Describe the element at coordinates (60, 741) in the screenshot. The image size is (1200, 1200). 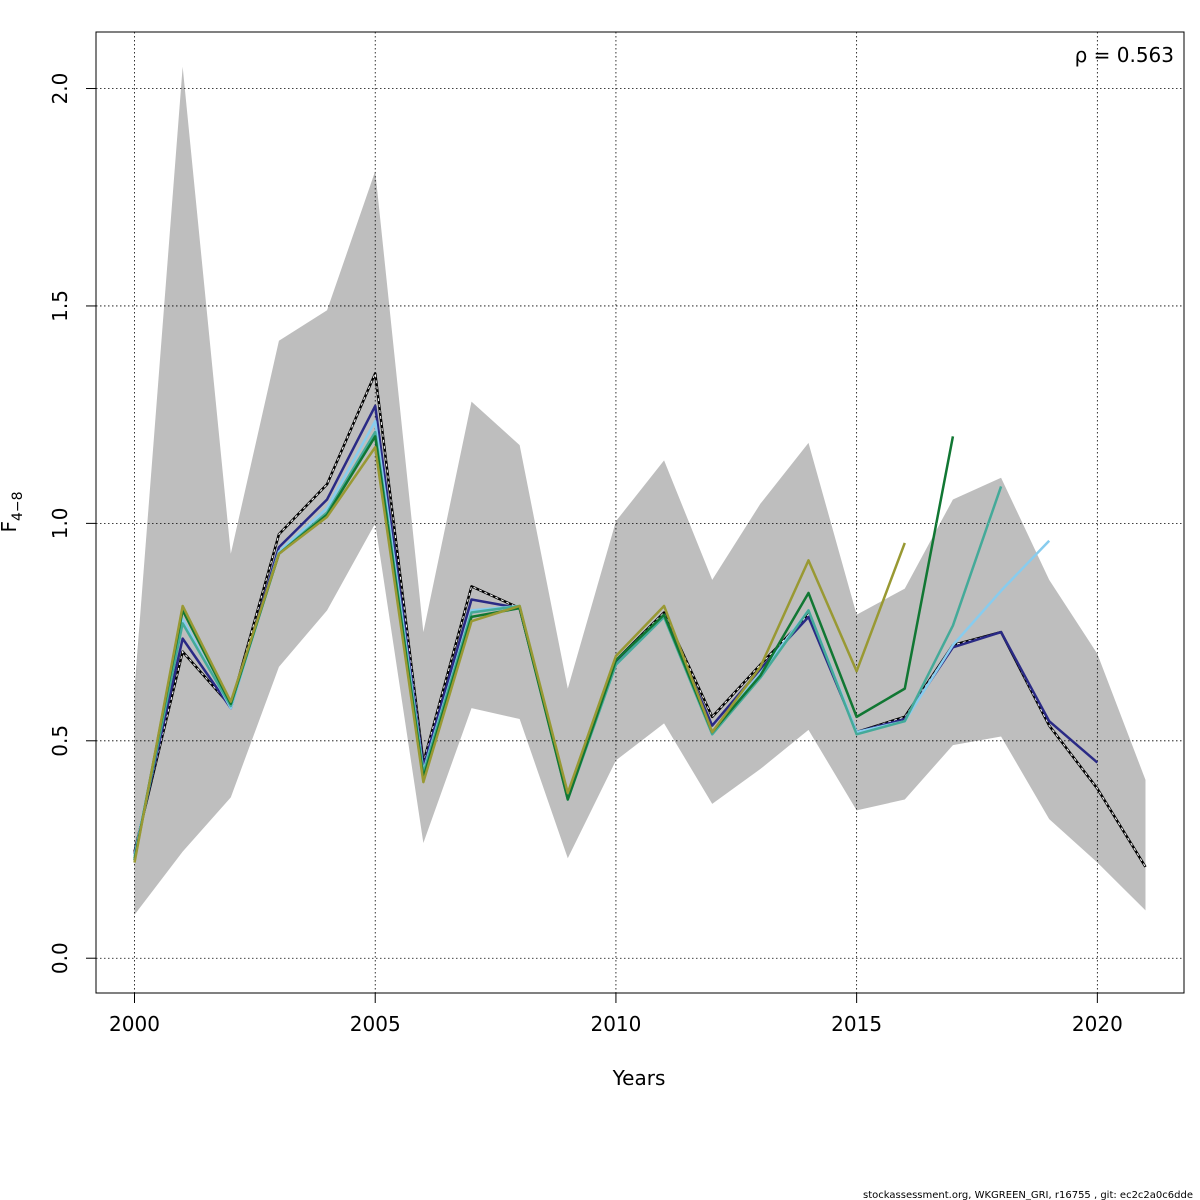
I see `y-tick-label-0.5: 0.5` at that location.